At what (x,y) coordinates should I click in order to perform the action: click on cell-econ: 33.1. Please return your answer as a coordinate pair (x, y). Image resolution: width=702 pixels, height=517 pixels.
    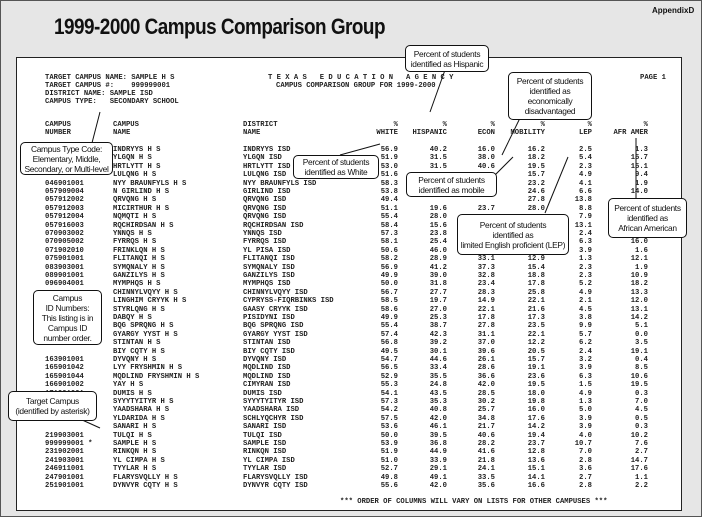
    Looking at the image, I should click on (486, 259).